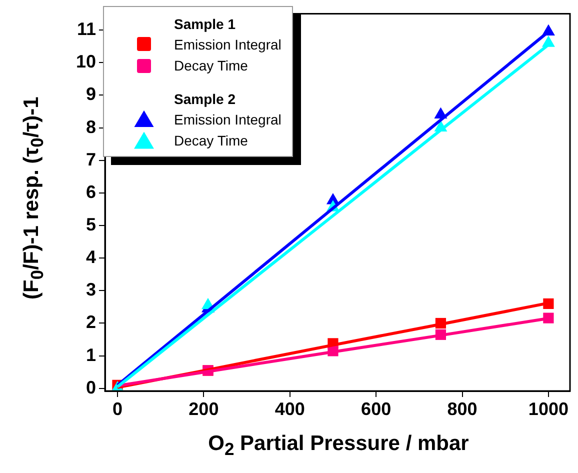 The image size is (578, 473). Describe the element at coordinates (91, 290) in the screenshot. I see `y-tick-label: 3` at that location.